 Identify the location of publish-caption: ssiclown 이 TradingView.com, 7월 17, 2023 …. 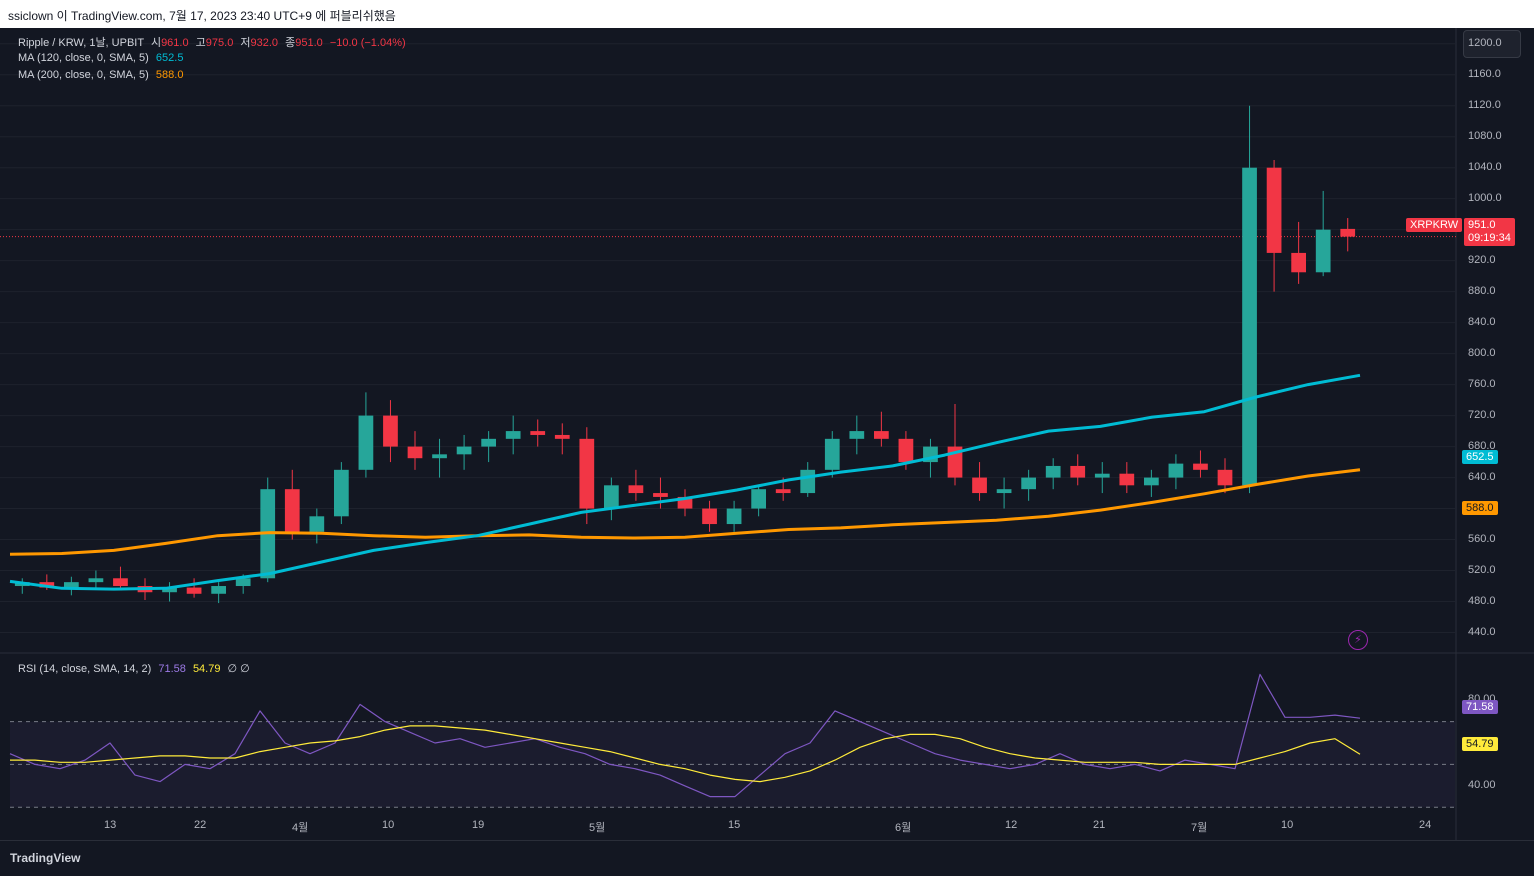
(202, 16).